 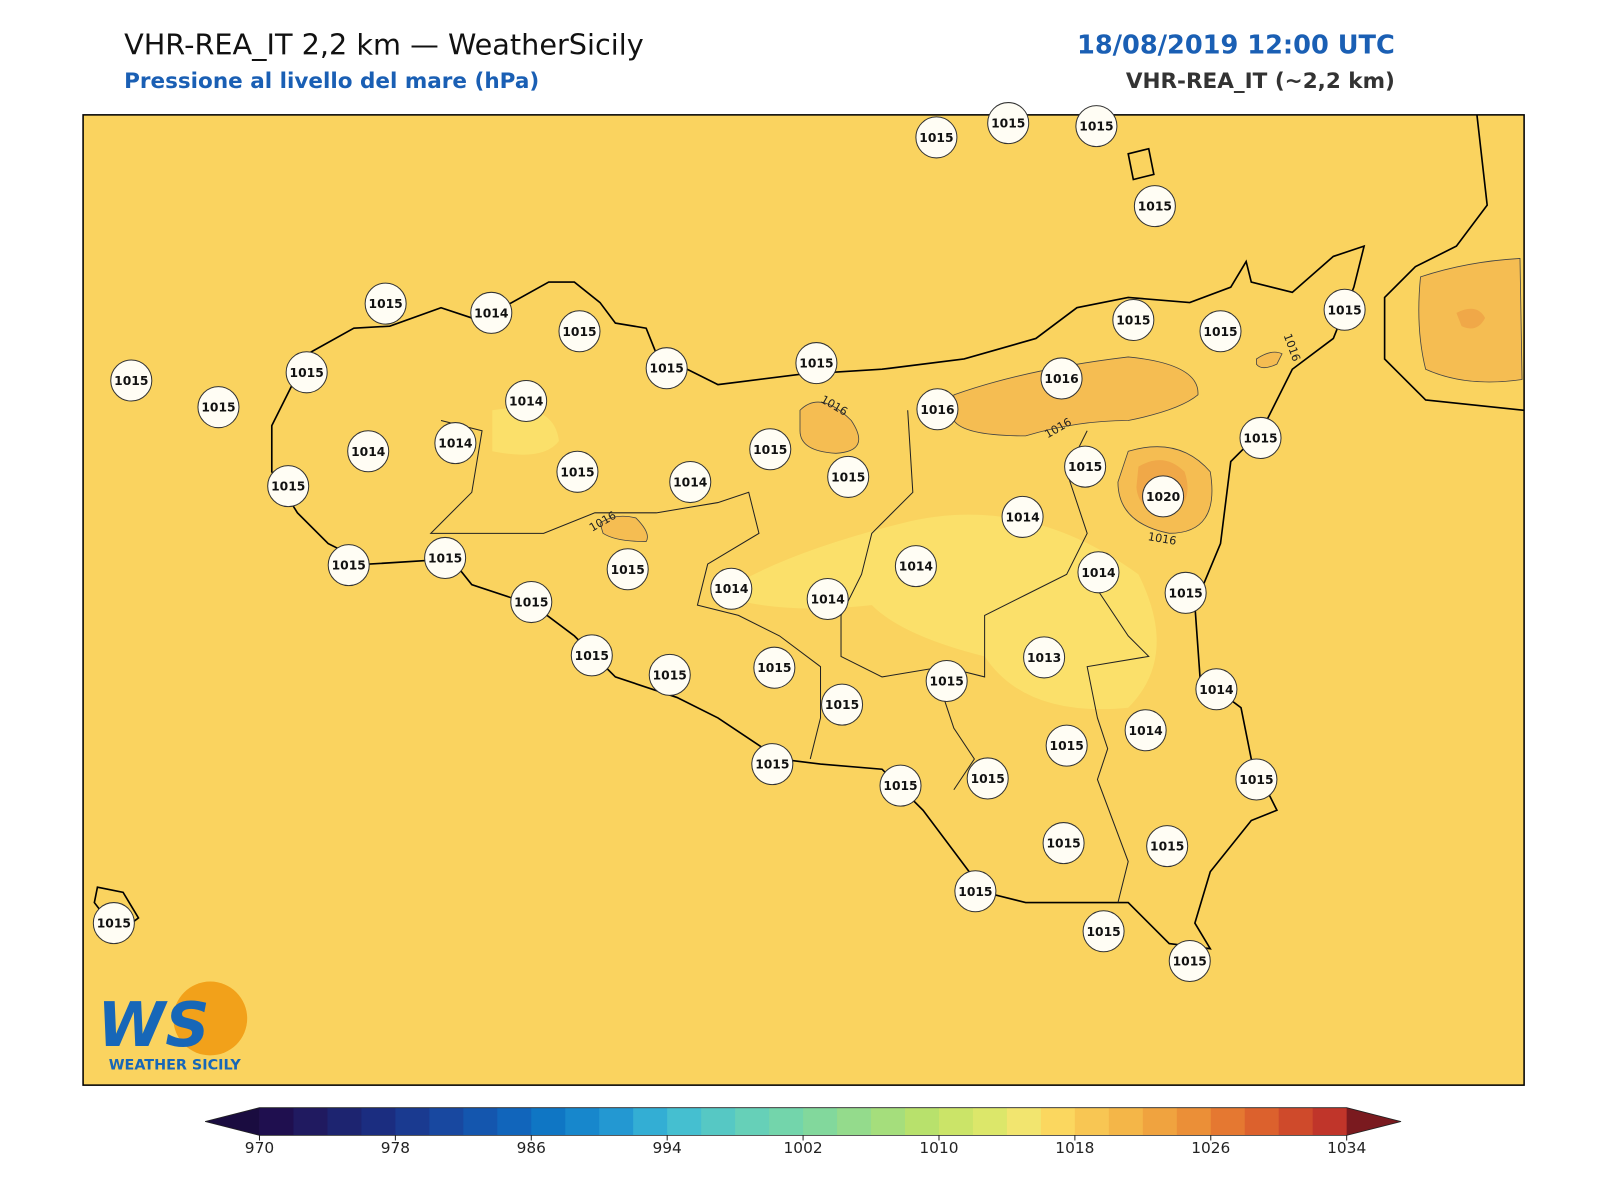 What do you see at coordinates (1044, 658) in the screenshot?
I see `station-value: 1013` at bounding box center [1044, 658].